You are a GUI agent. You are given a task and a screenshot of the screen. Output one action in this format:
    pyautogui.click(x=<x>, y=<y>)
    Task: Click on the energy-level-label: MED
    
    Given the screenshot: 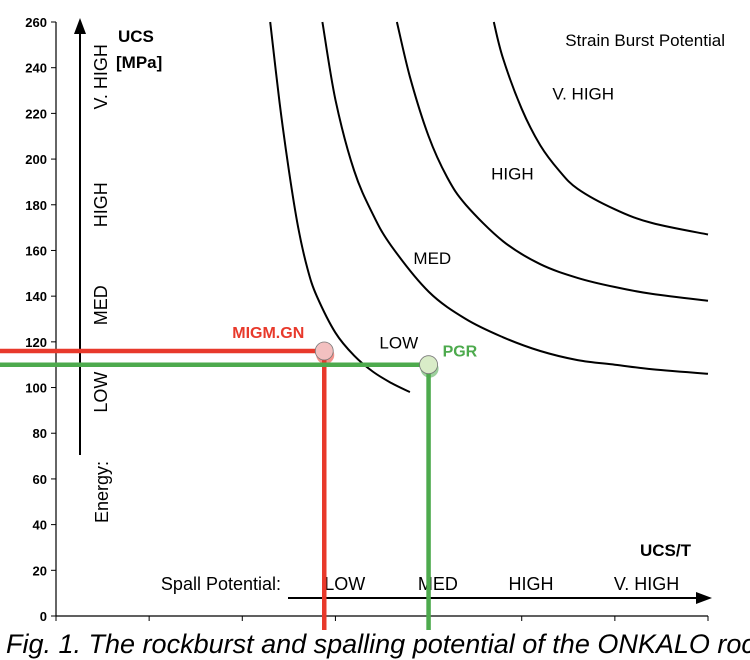 What is the action you would take?
    pyautogui.click(x=101, y=305)
    